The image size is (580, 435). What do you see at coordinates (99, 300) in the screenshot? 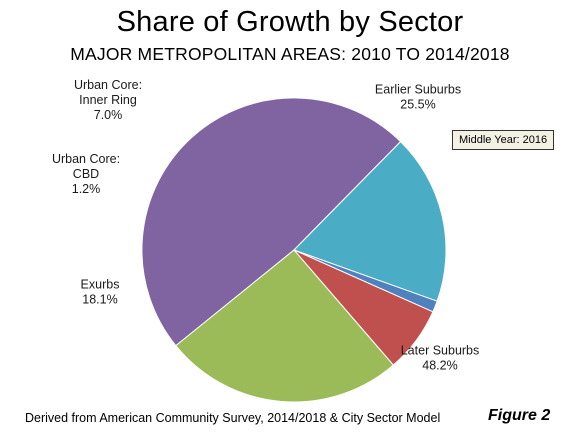
I see `slice-value-label: 18.1%` at bounding box center [99, 300].